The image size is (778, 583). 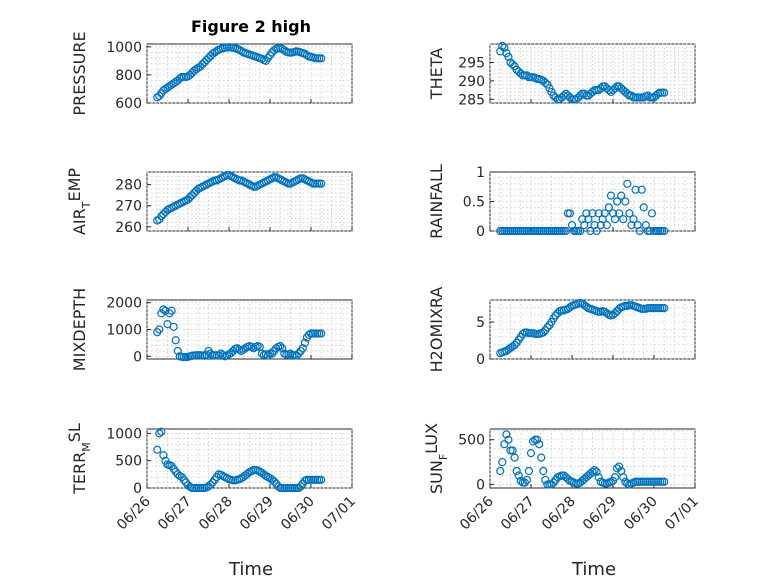 I want to click on subplot-pressure: 600 800 1000 PRESSURE, so click(x=211, y=73).